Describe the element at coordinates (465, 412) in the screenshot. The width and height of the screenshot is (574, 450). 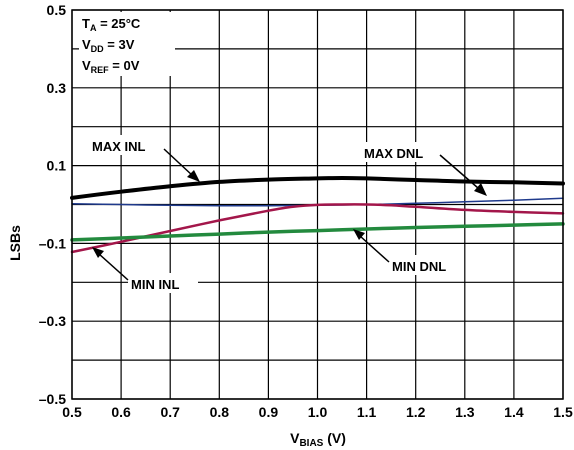
I see `x-tick-label: 1.3` at that location.